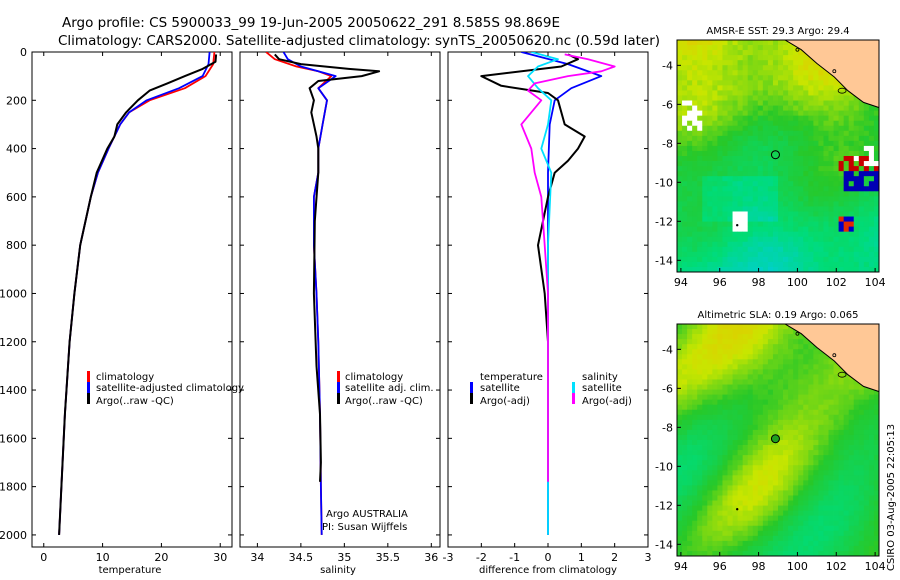 This screenshot has width=900, height=580. Describe the element at coordinates (667, 143) in the screenshot. I see `y-tick-label: -8` at that location.